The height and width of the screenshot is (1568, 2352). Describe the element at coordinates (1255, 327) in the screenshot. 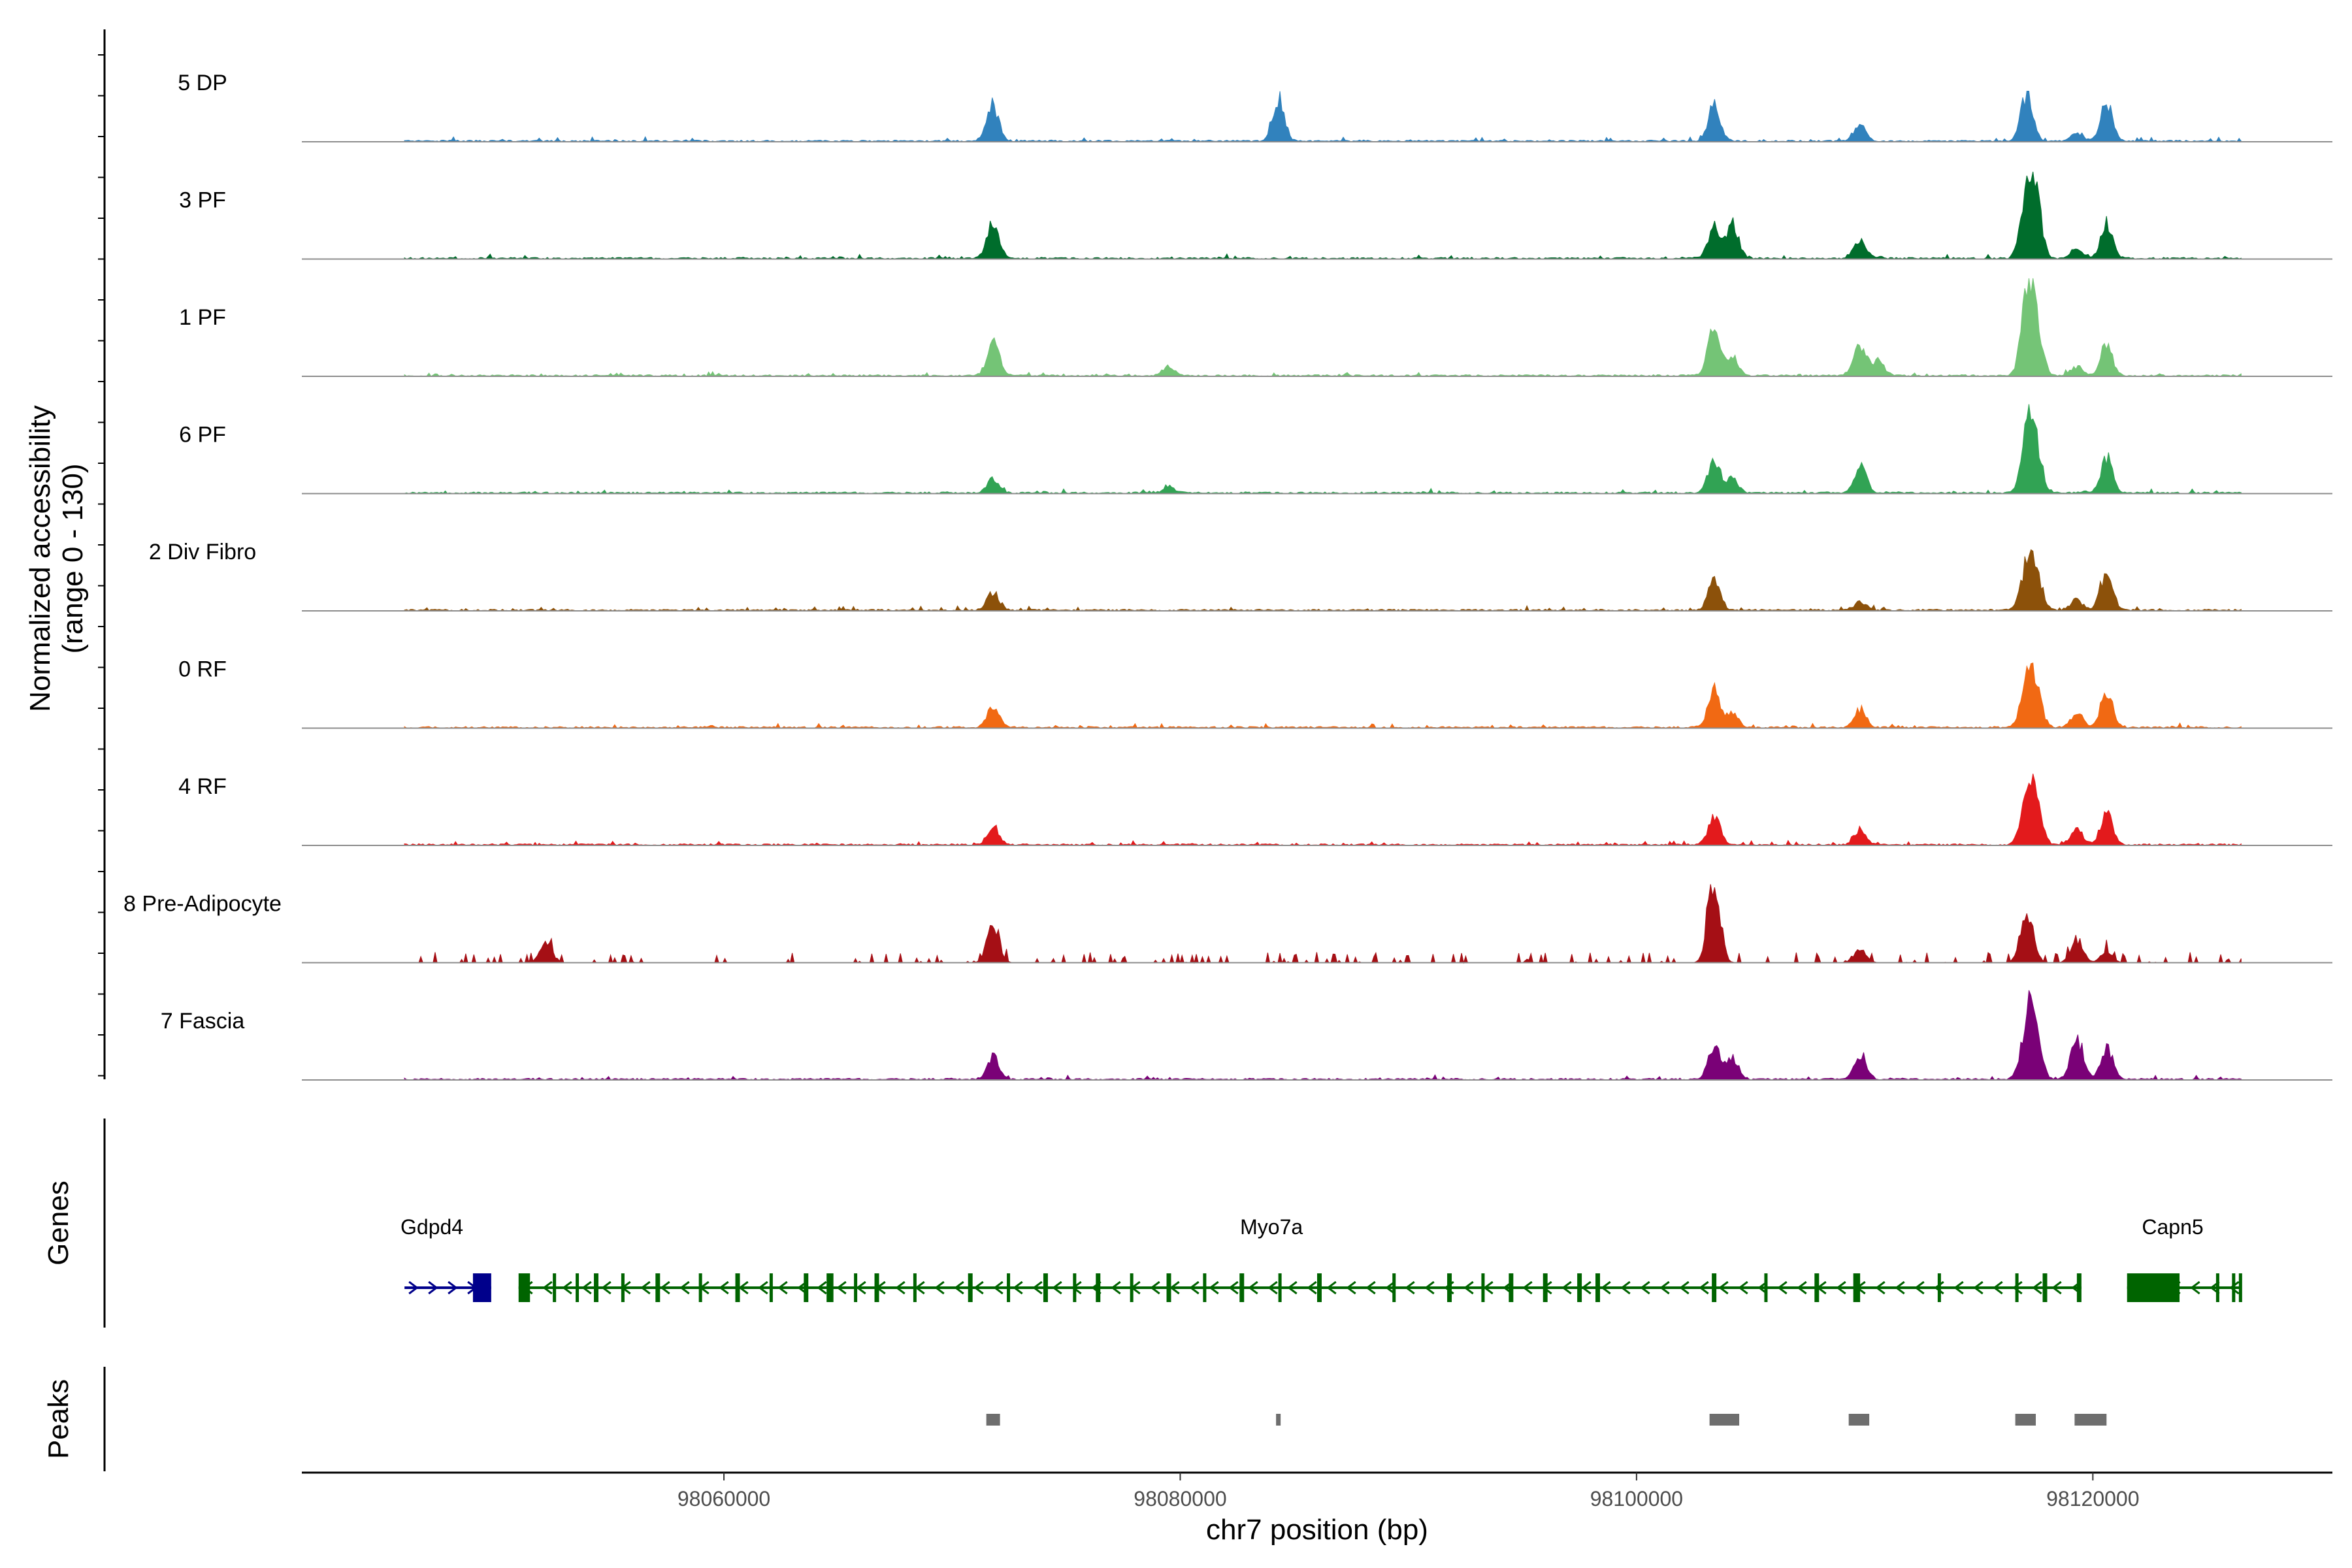

I see `track-1-pf: 1 PF` at that location.